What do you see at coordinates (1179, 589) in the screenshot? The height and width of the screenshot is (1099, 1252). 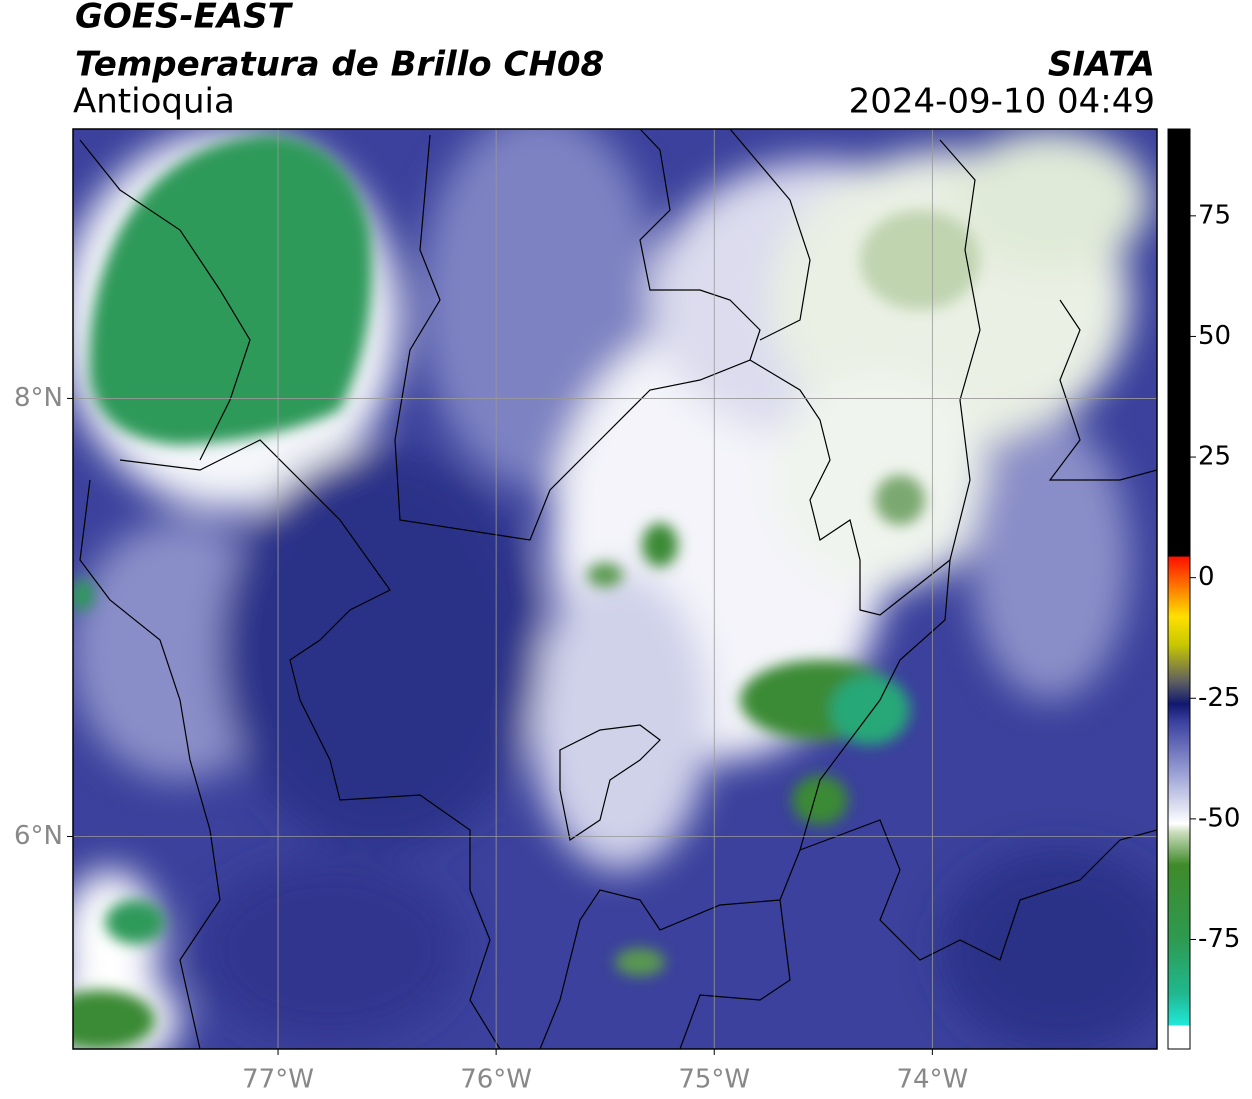 I see `colorbar` at bounding box center [1179, 589].